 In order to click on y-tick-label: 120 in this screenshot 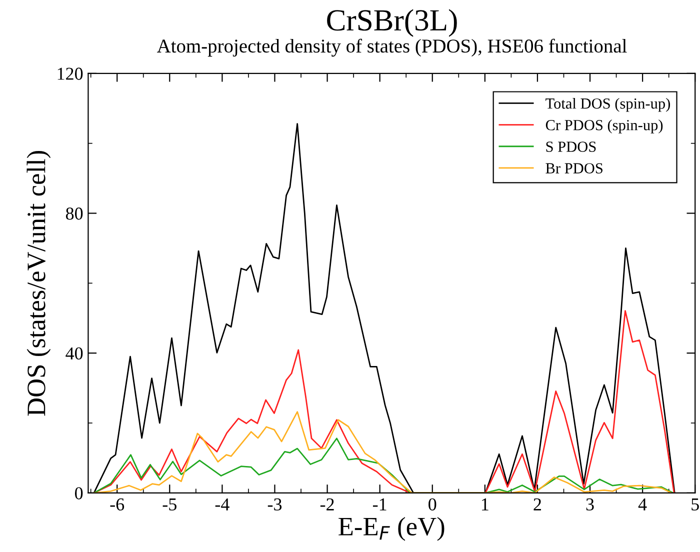, I will do `click(70, 74)`.